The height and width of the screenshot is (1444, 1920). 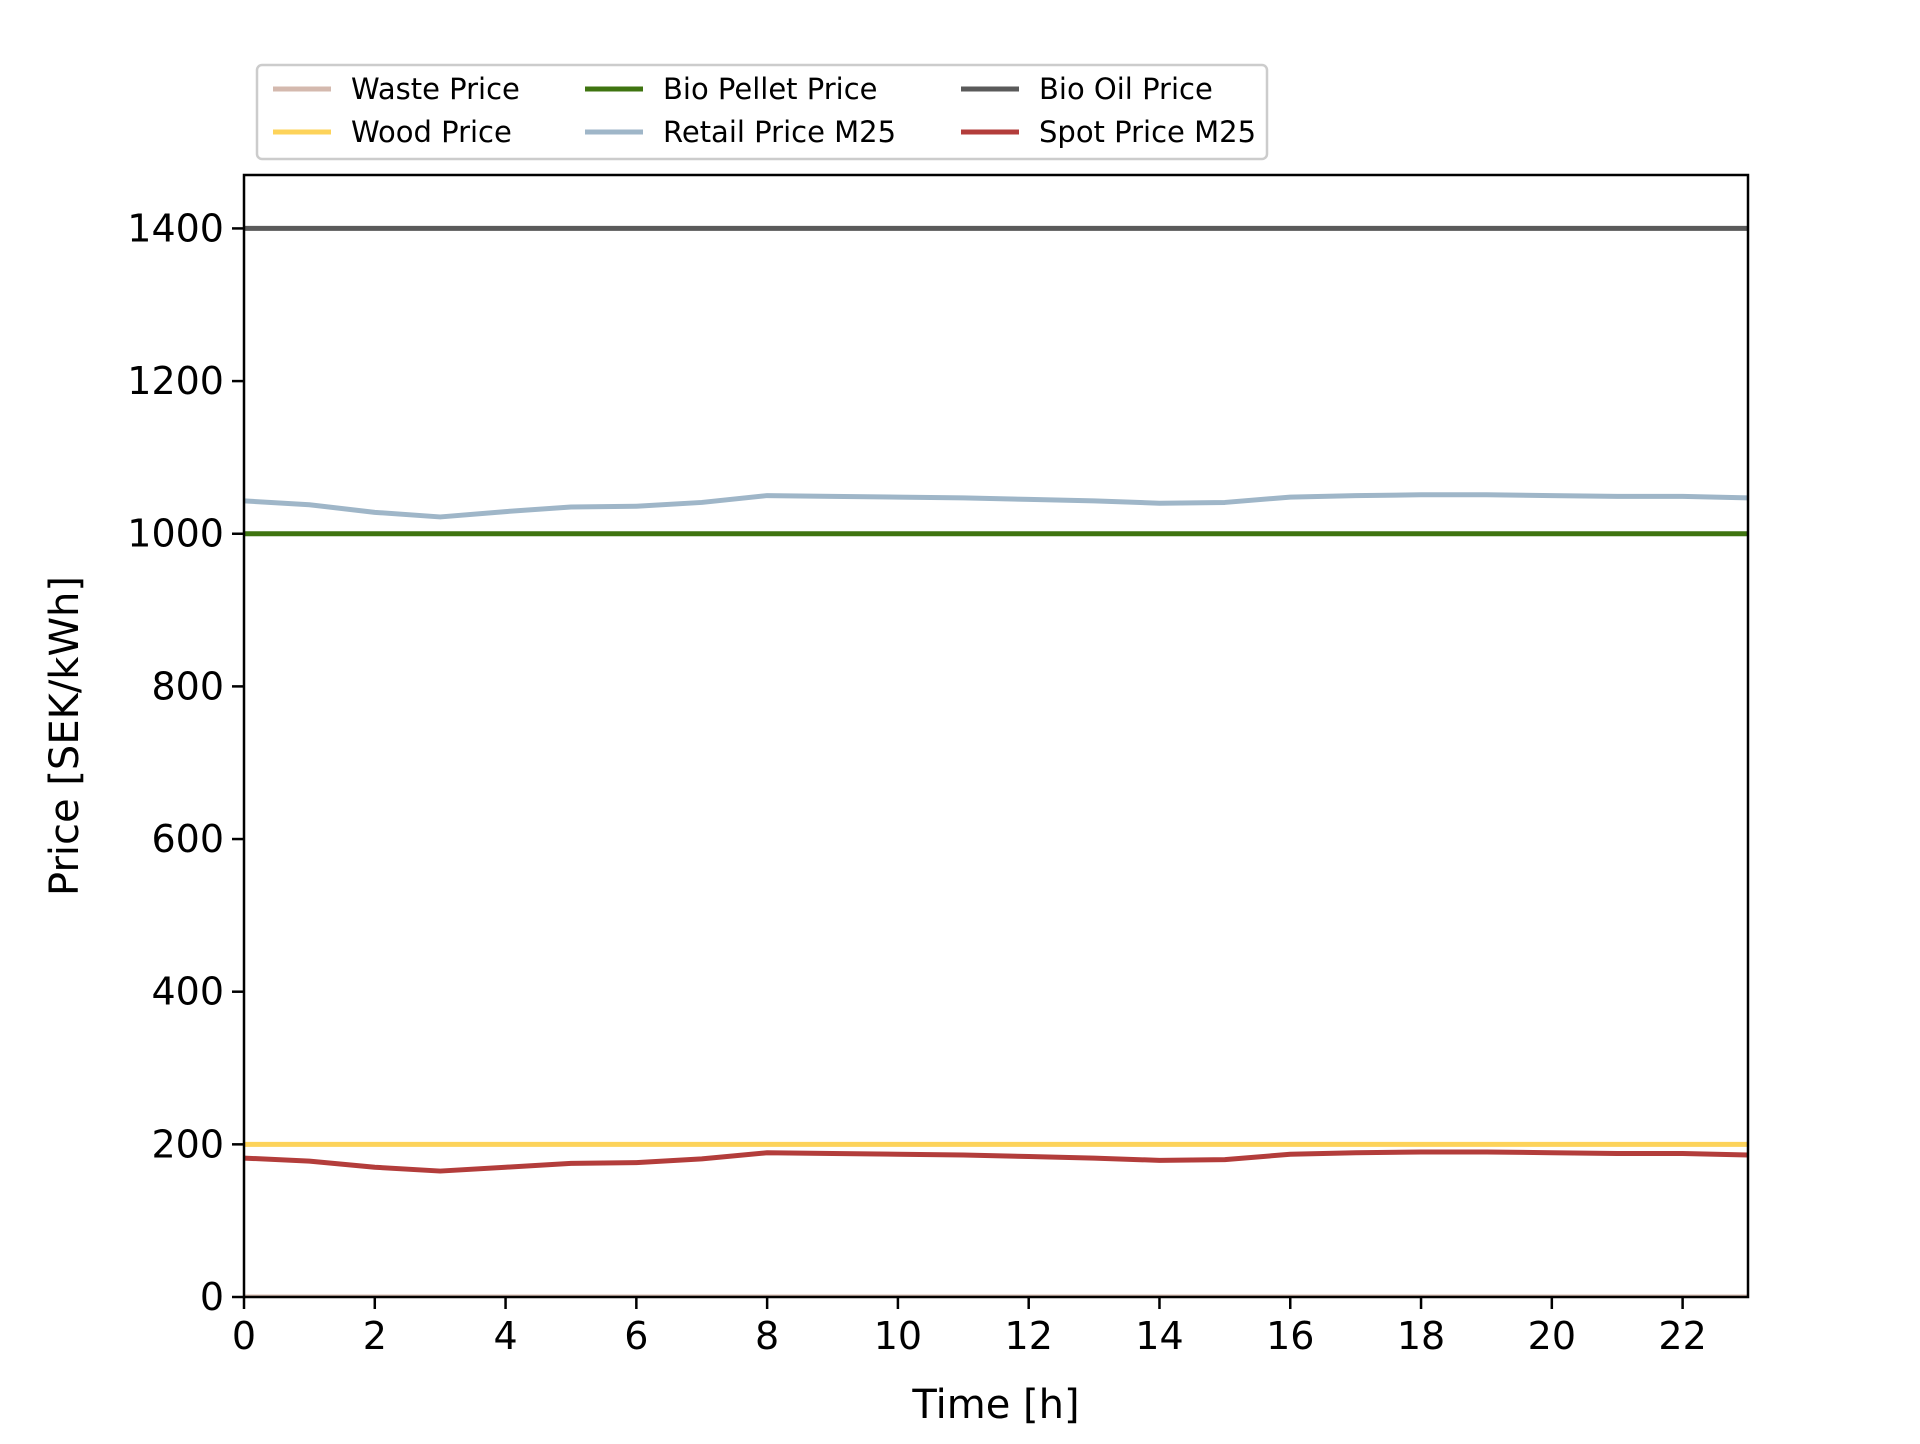 What do you see at coordinates (375, 1336) in the screenshot?
I see `x-tick-label: 2` at bounding box center [375, 1336].